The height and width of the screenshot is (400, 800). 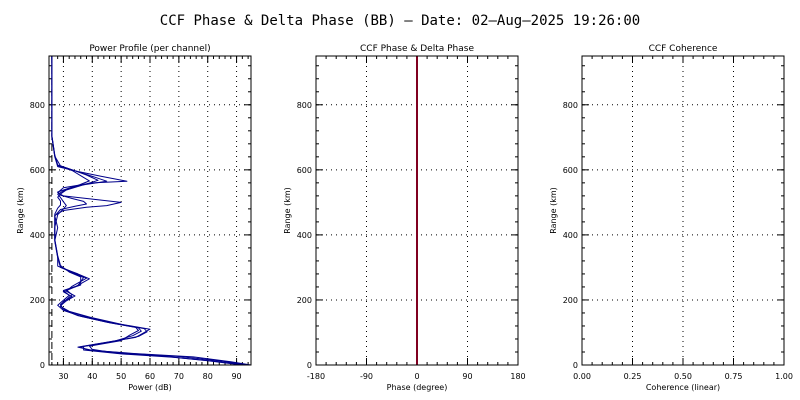 I want to click on x-tick-label: 30, so click(x=63, y=376).